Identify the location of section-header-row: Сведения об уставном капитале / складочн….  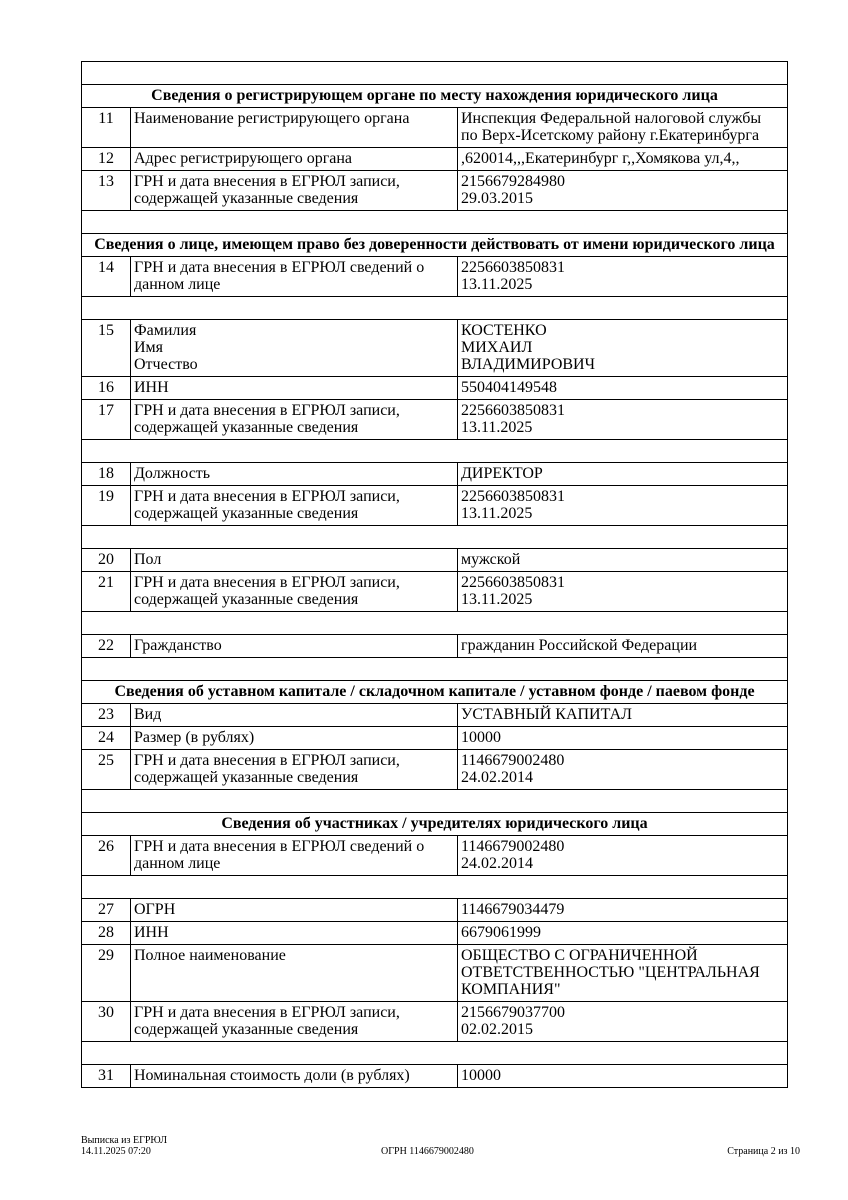
(434, 692).